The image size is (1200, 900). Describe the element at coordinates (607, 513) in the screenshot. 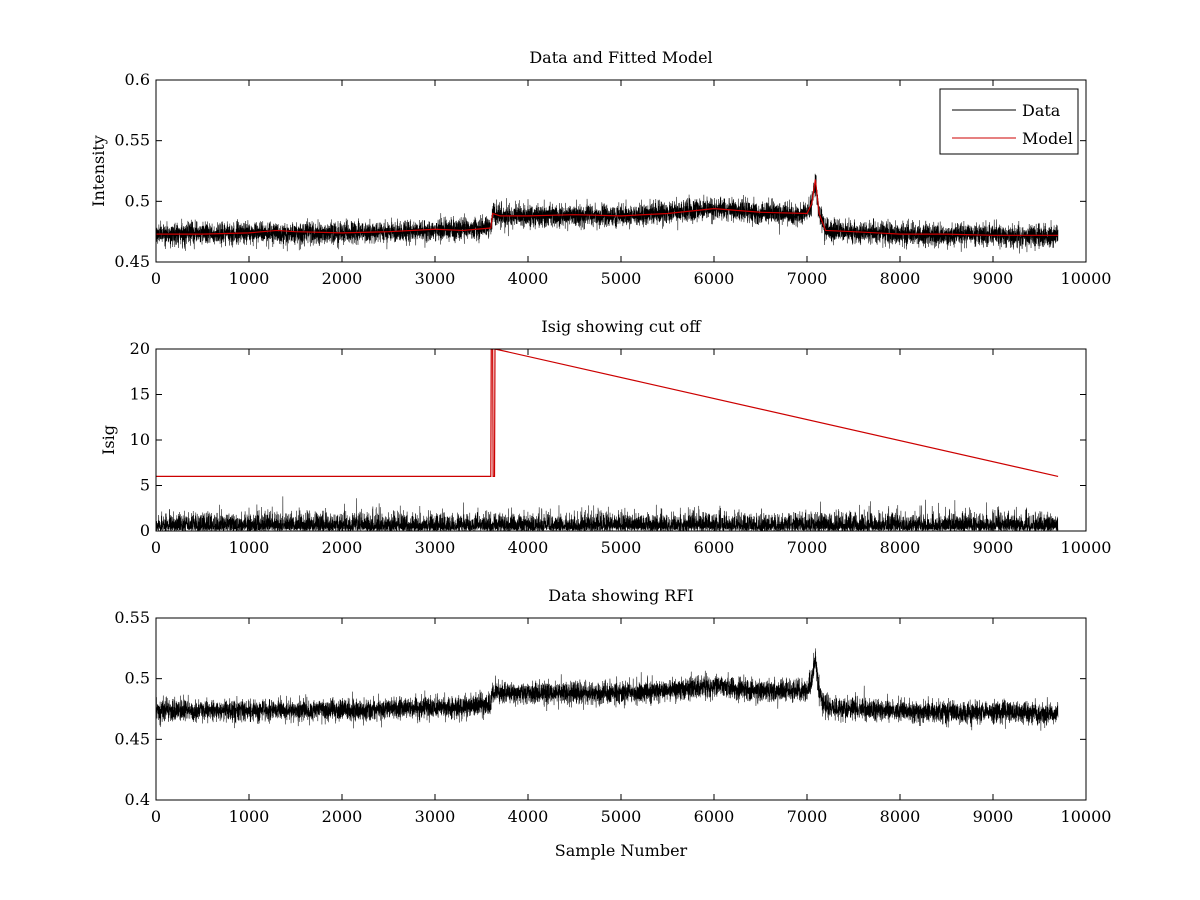

I see `series-isig-line` at that location.